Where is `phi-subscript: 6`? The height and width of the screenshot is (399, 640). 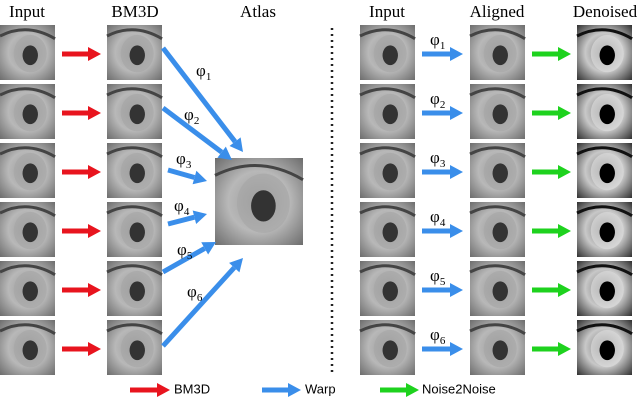
phi-subscript: 6 is located at coordinates (200, 298).